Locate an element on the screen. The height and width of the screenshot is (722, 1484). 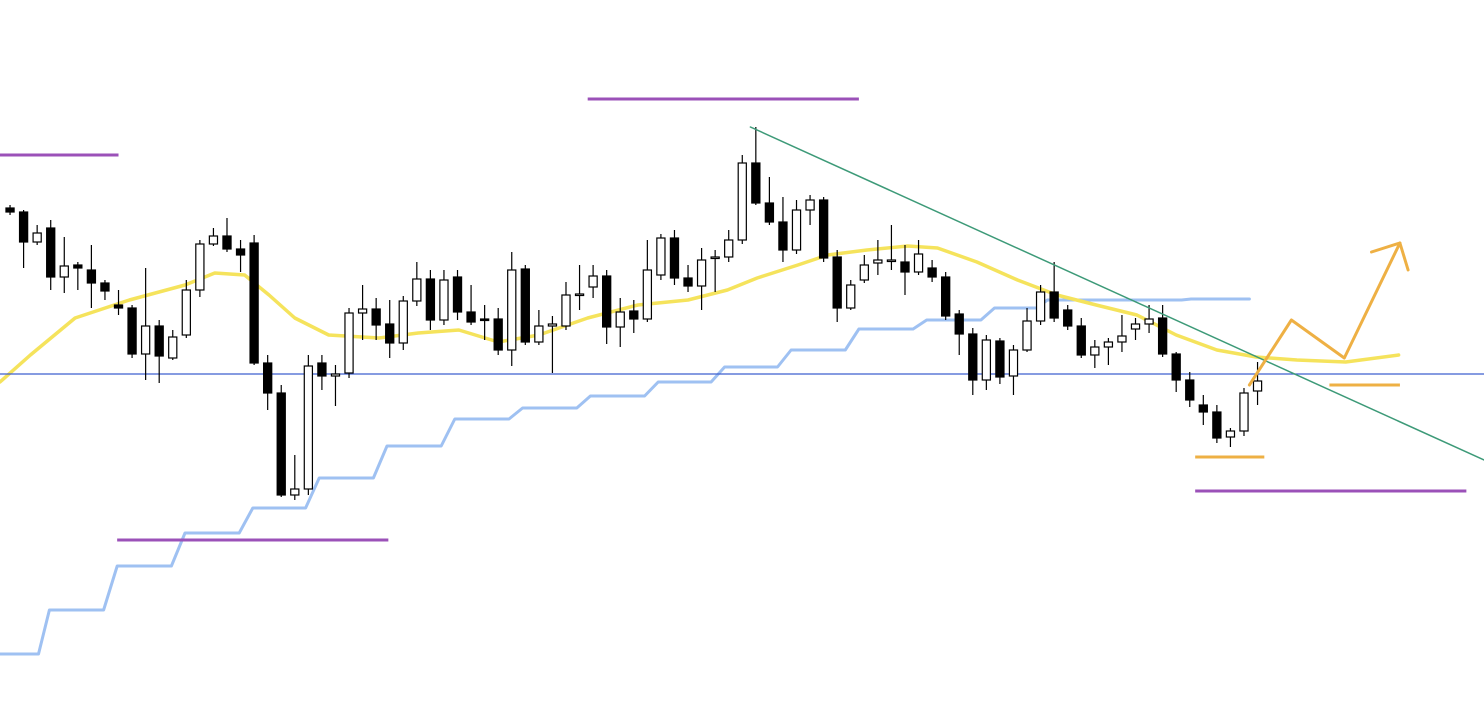
arrowhead is located at coordinates (1390, 256).